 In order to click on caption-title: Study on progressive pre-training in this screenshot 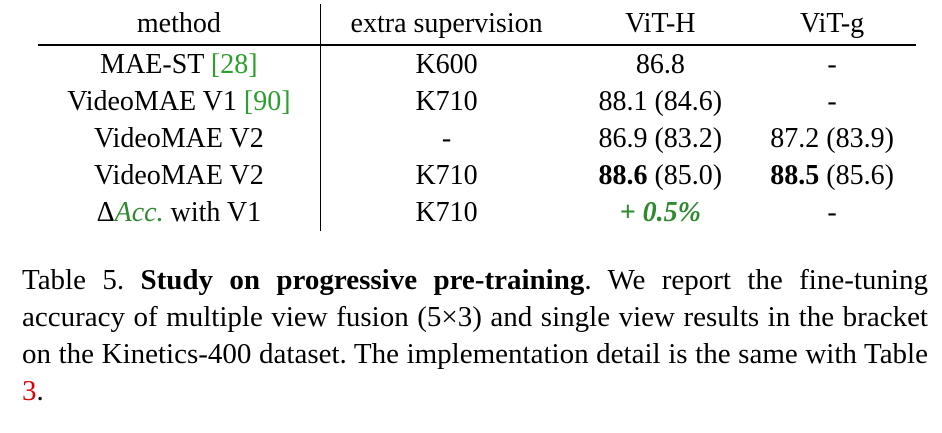, I will do `click(362, 280)`.